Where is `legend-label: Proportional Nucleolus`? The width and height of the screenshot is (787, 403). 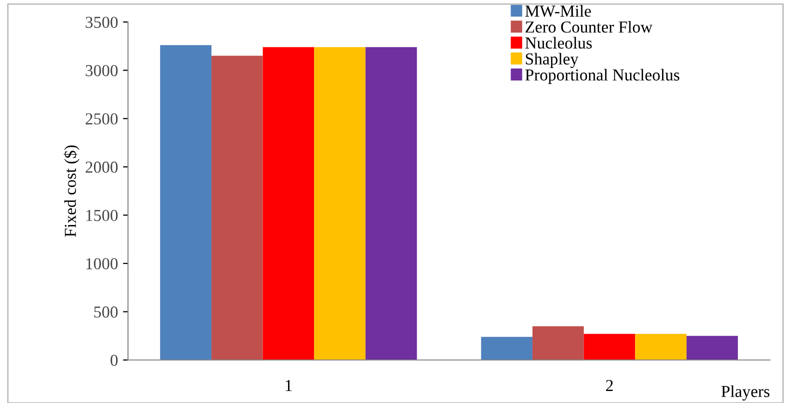
legend-label: Proportional Nucleolus is located at coordinates (602, 76).